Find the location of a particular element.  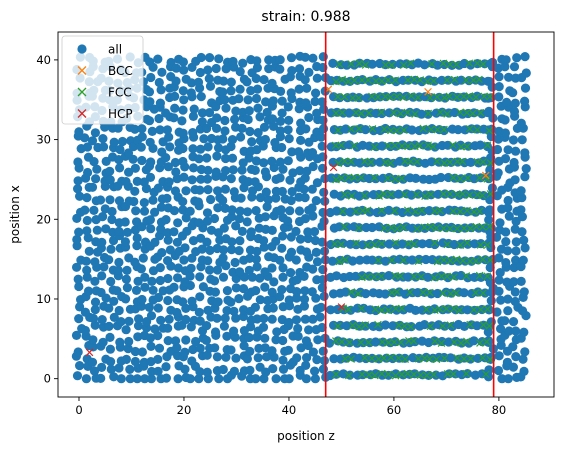

point-bcc is located at coordinates (428, 91).